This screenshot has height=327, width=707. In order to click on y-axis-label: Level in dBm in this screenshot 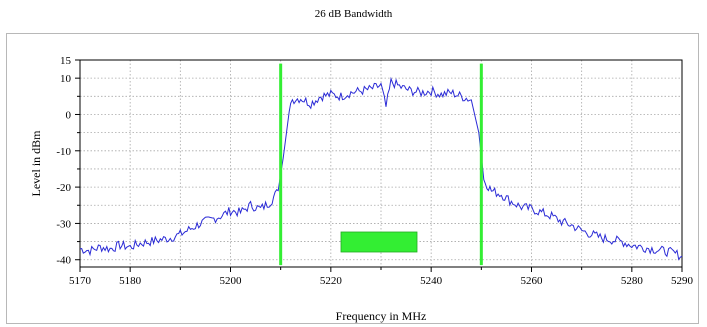, I will do `click(36, 163)`.